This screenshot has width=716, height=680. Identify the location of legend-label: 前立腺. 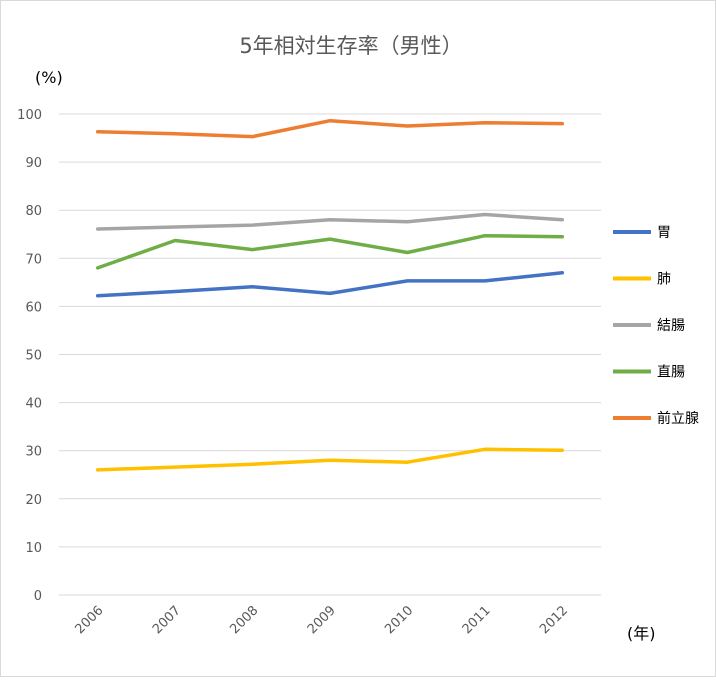
(678, 418).